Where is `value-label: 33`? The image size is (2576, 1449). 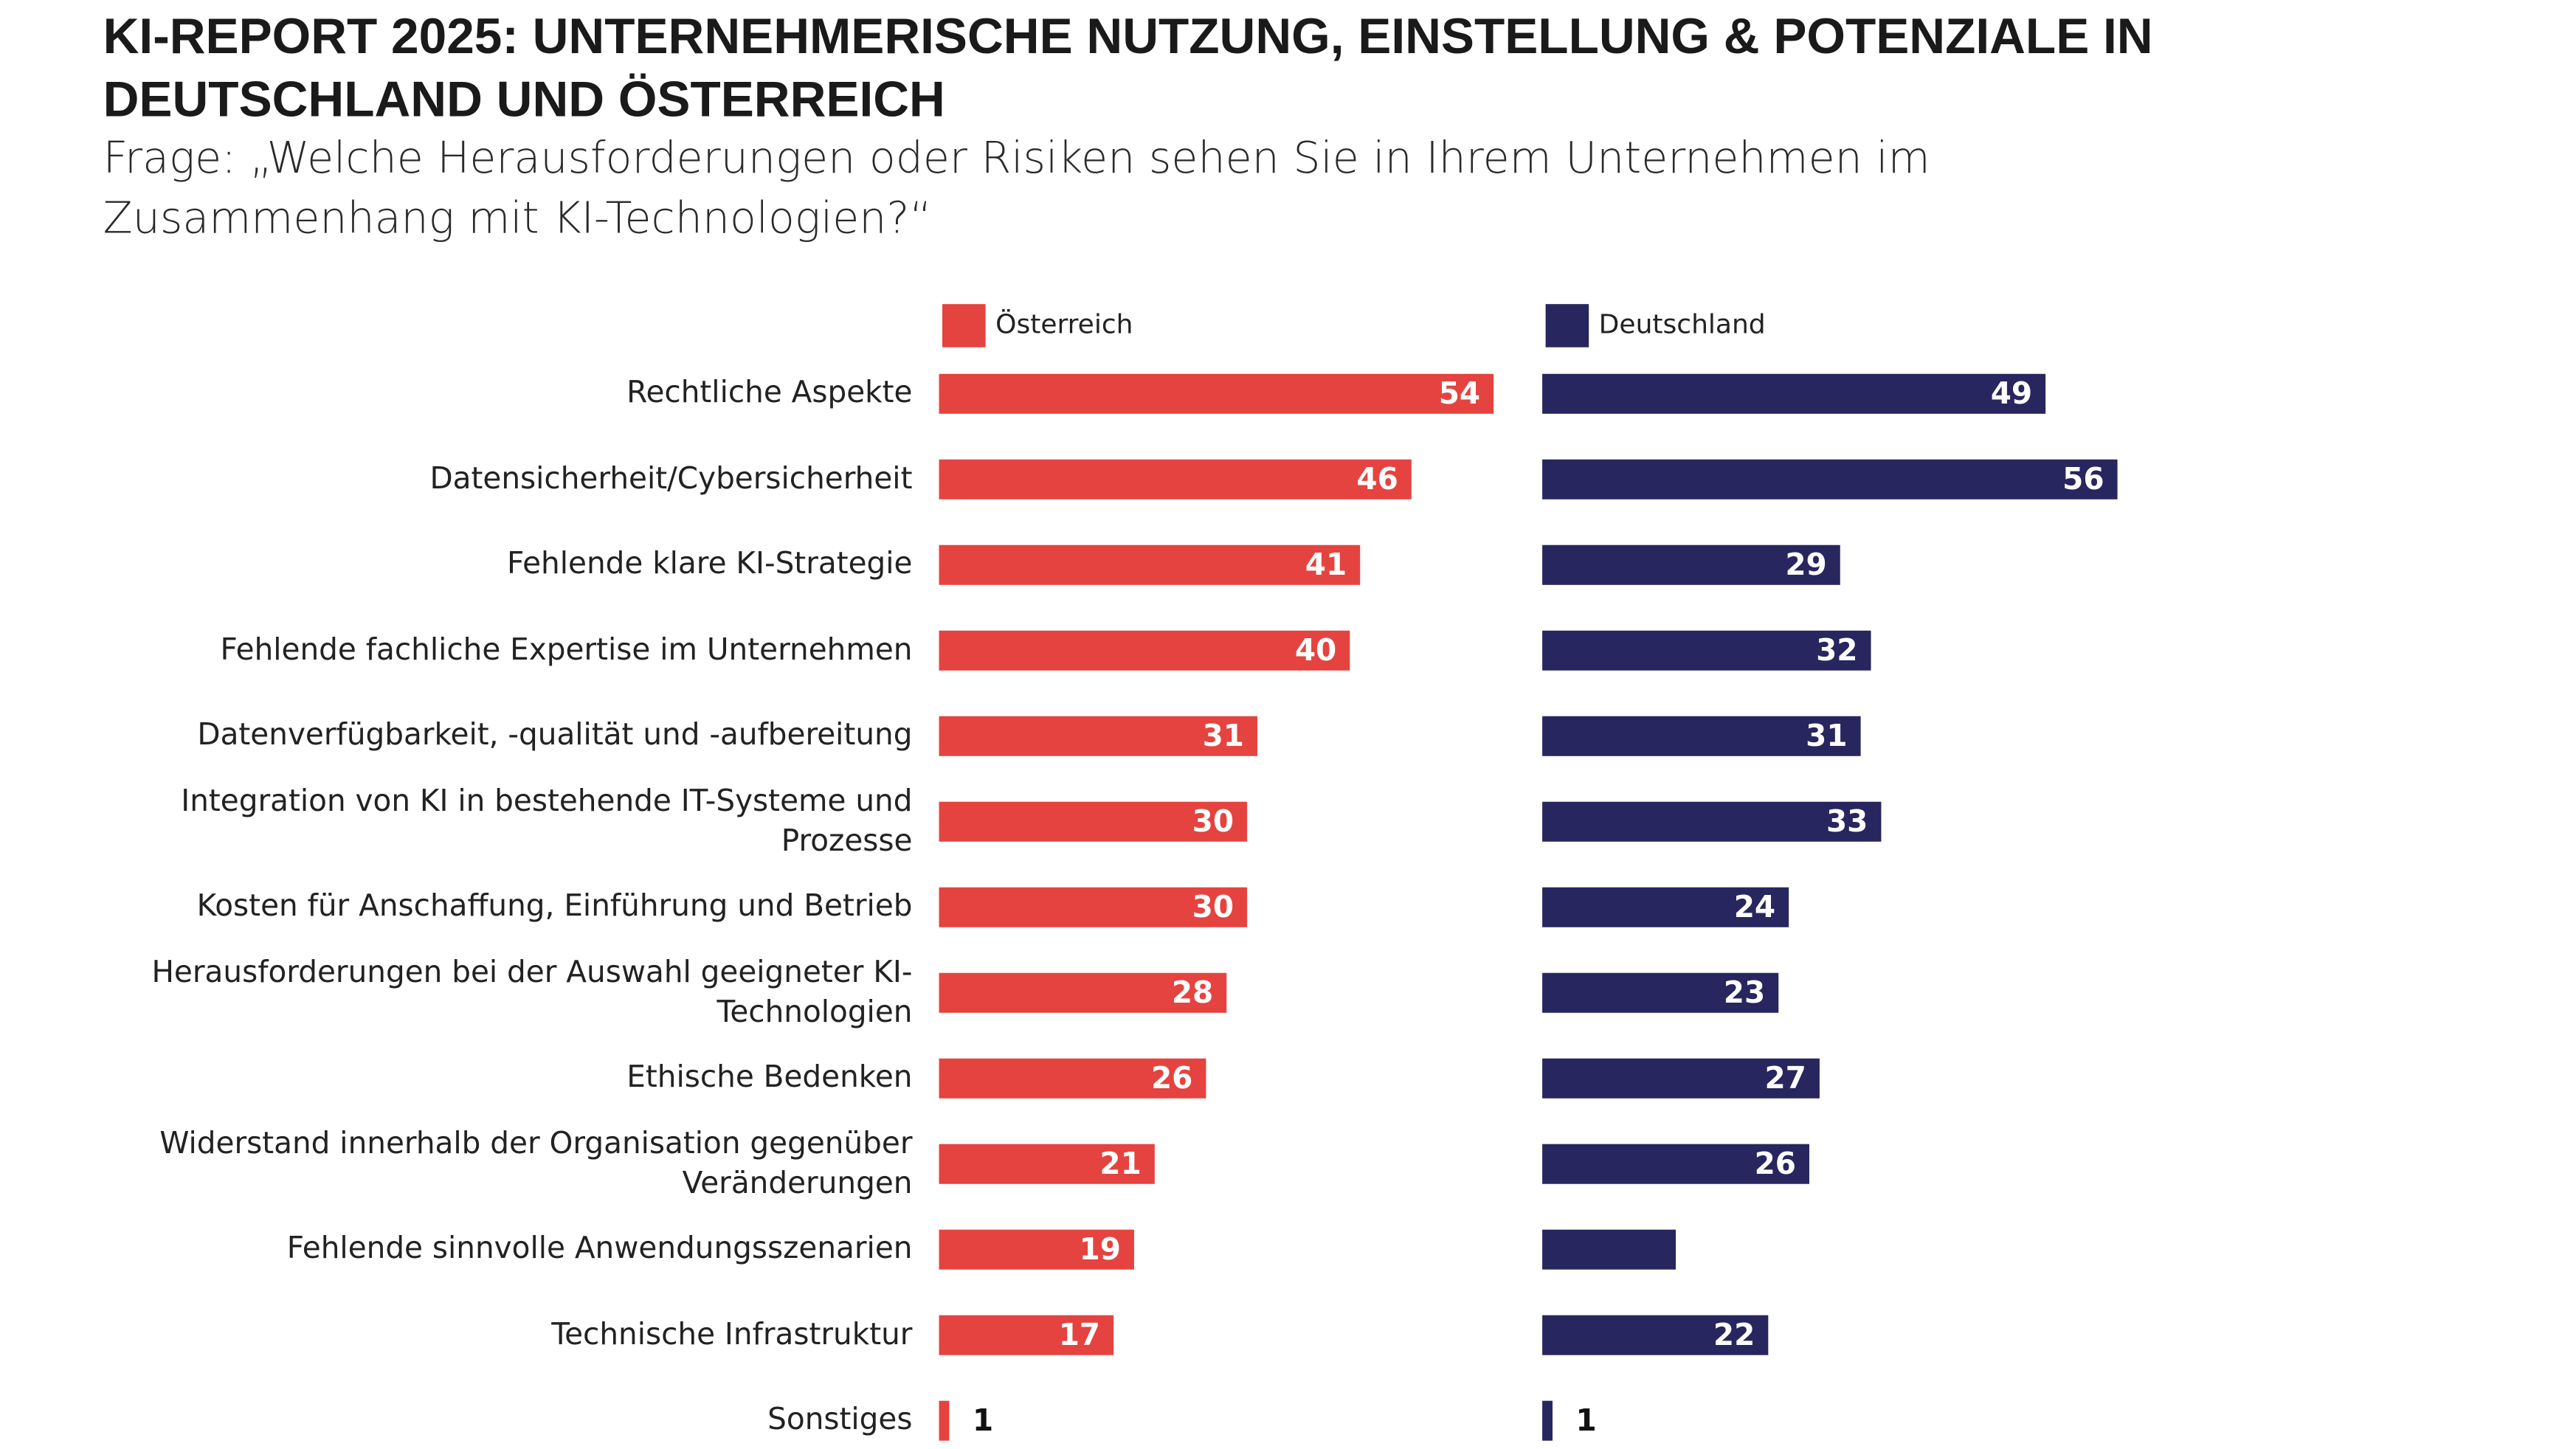
value-label: 33 is located at coordinates (1847, 821).